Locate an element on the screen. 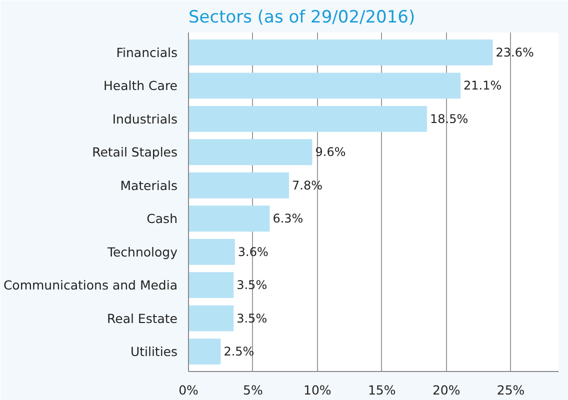 The height and width of the screenshot is (400, 568). data-label: 21.1% is located at coordinates (483, 85).